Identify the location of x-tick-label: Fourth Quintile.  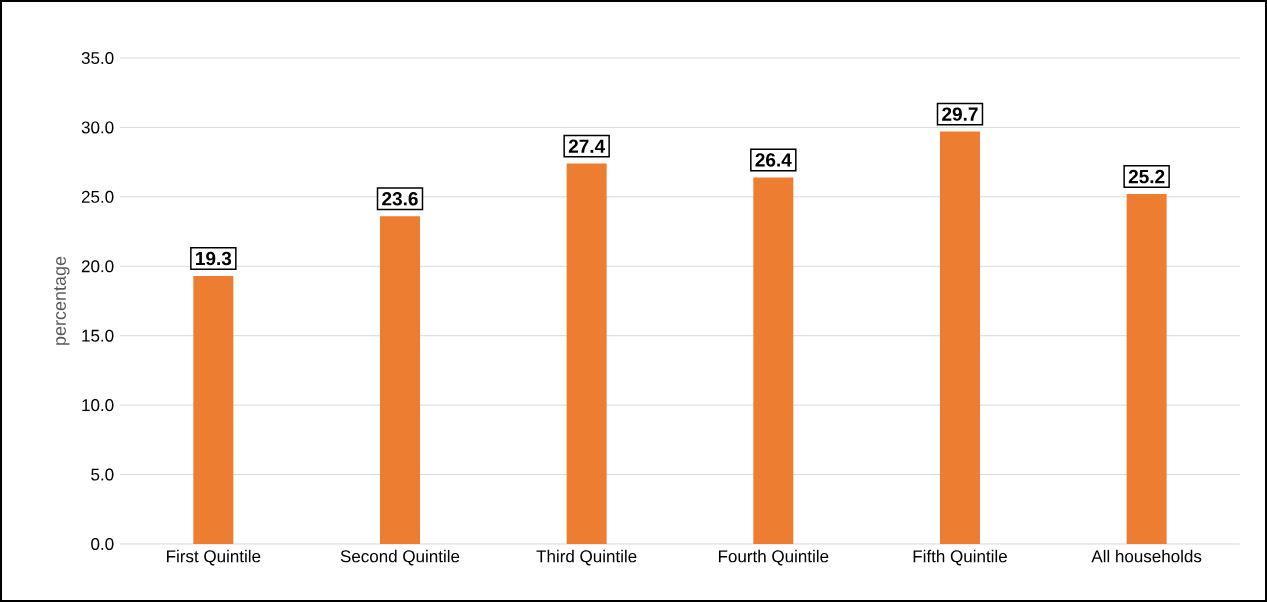
(773, 557).